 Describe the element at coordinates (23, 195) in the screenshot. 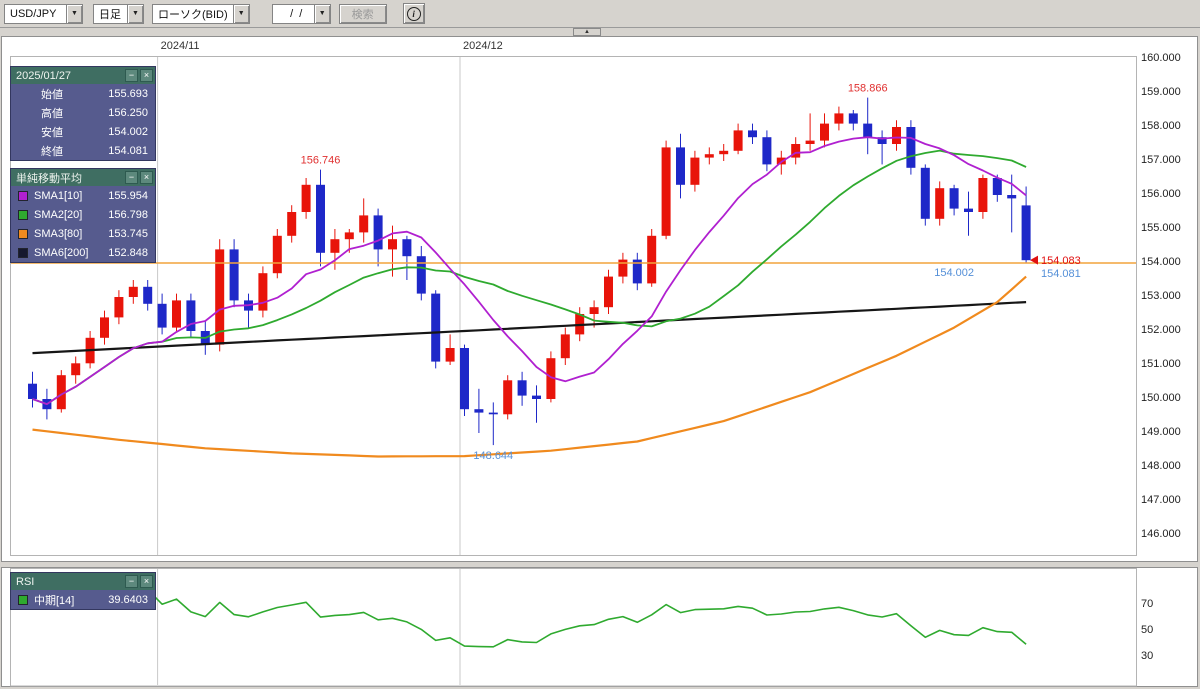

I see `sma1-color-swatch` at that location.